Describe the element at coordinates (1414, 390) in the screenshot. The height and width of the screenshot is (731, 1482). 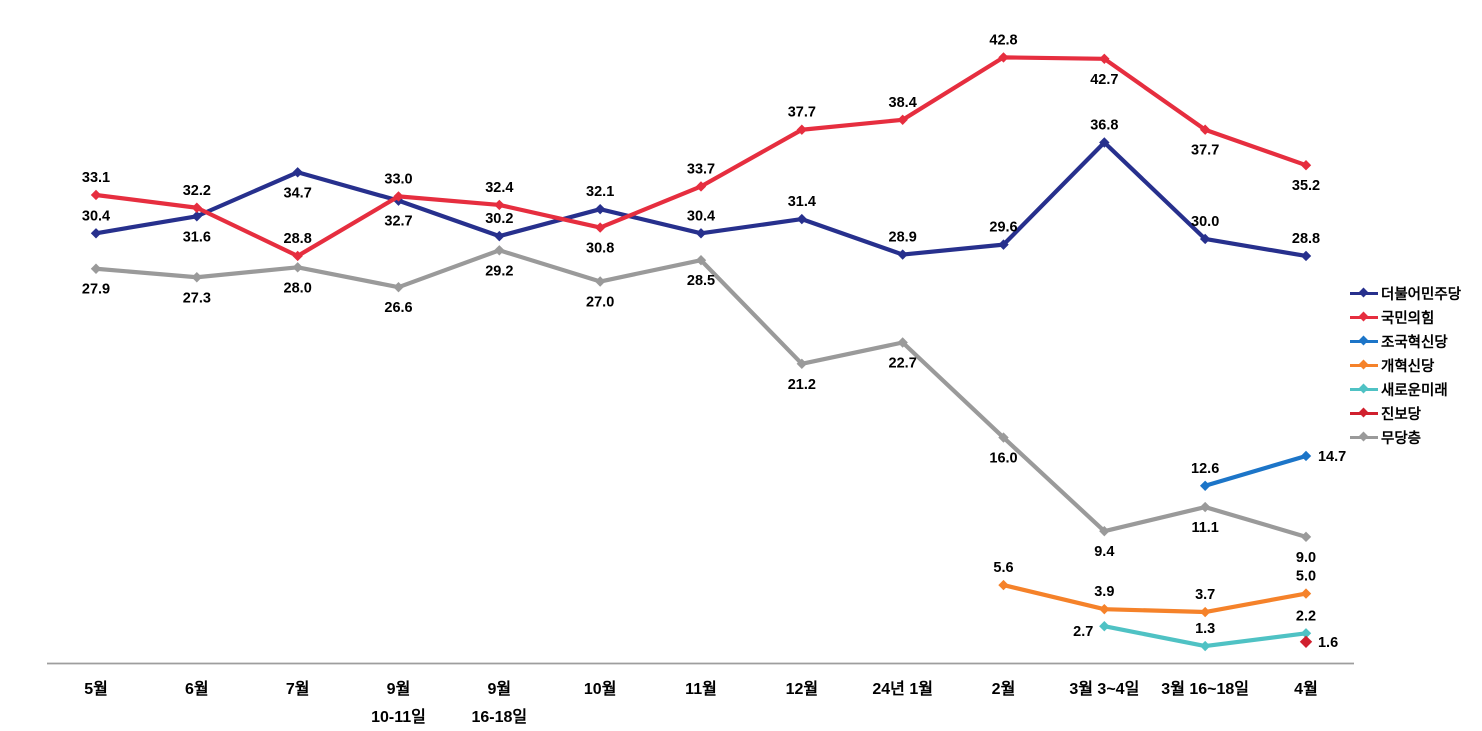
I see `legend-label: 새로운미래` at that location.